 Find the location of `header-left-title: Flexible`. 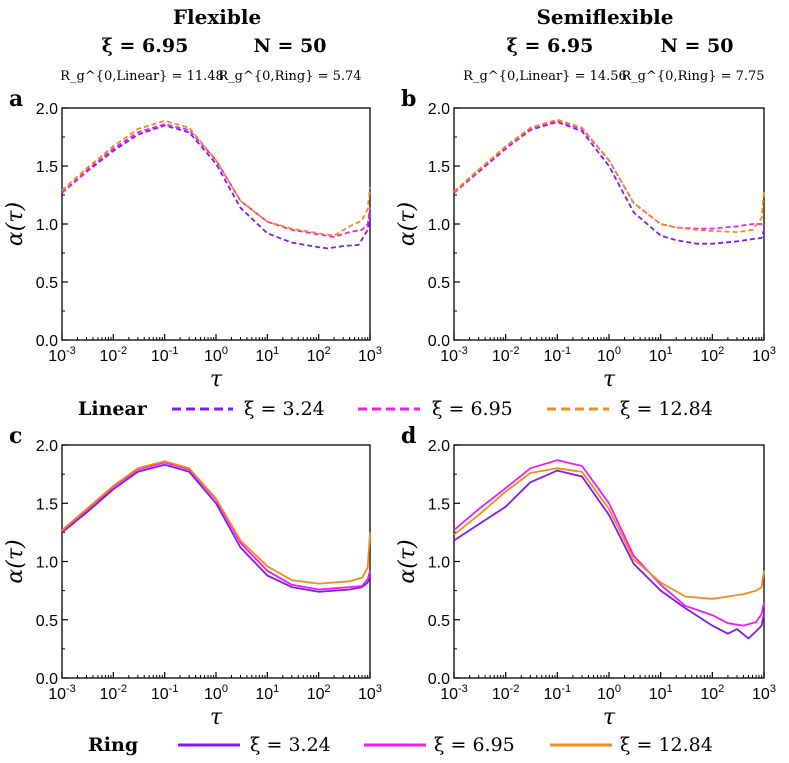

header-left-title: Flexible is located at coordinates (217, 17).